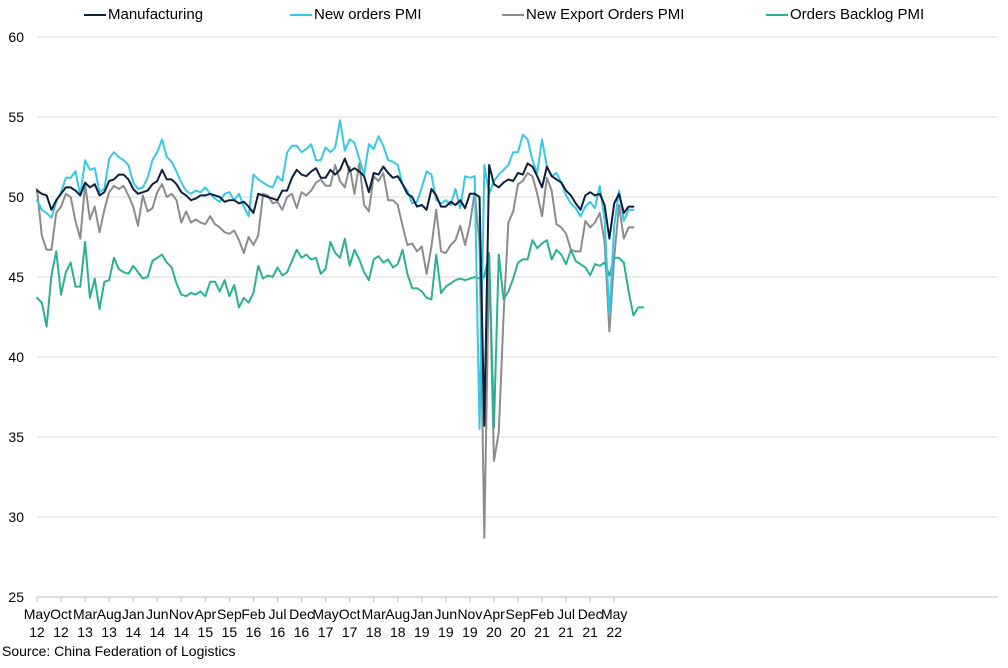  I want to click on legend-item-new-orders: New orders PMI, so click(356, 14).